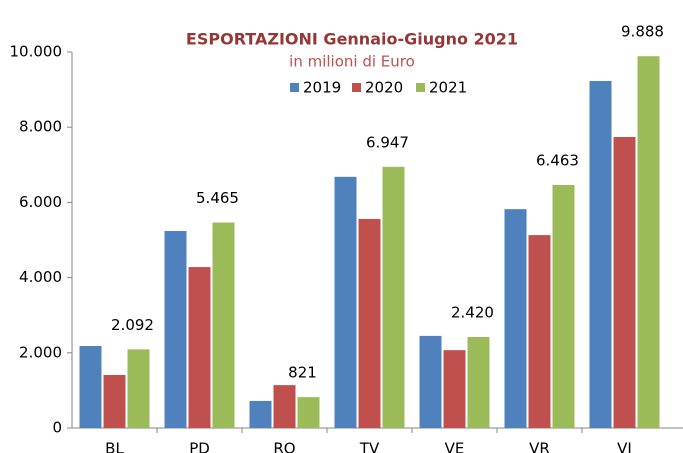  I want to click on x-tick-label: VI, so click(624, 446).